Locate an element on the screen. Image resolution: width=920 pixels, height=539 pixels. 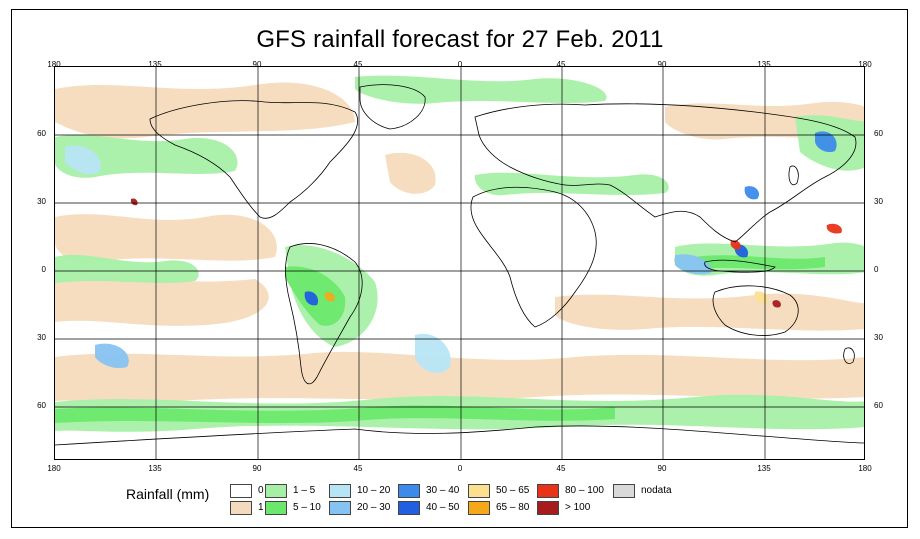
legend-label: nodata is located at coordinates (656, 490).